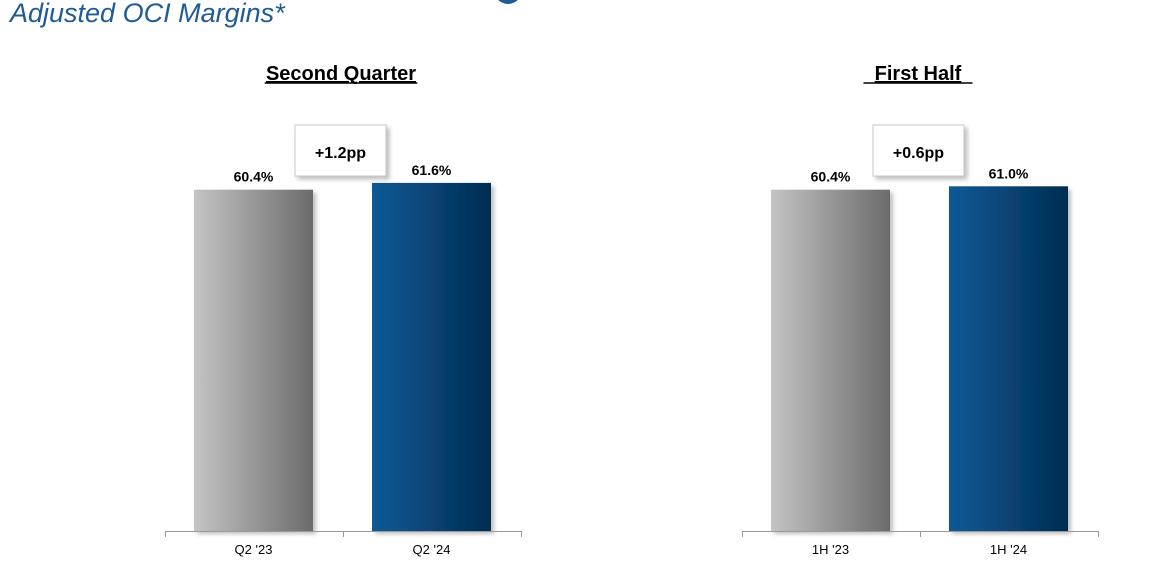  What do you see at coordinates (918, 153) in the screenshot?
I see `change-callout-label: +0.6pp` at bounding box center [918, 153].